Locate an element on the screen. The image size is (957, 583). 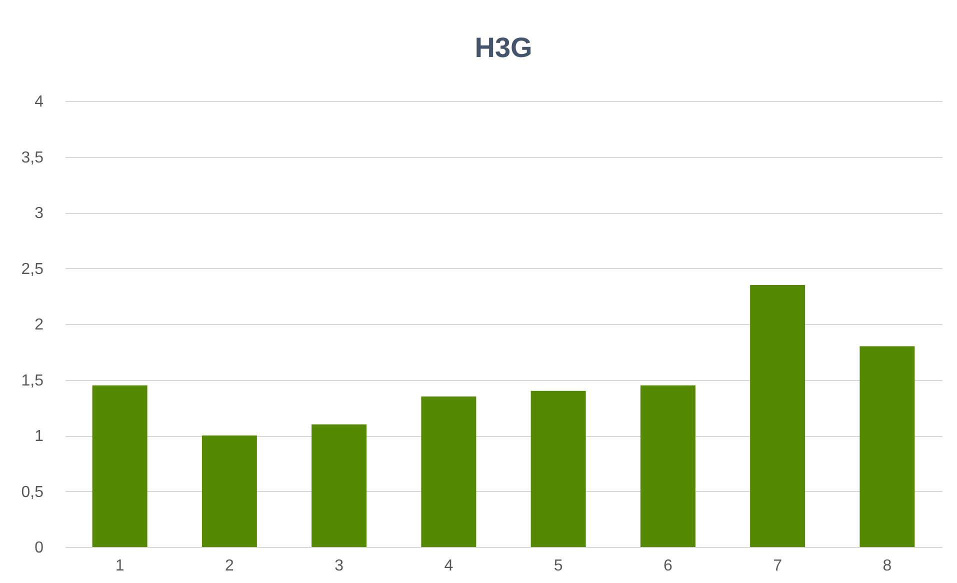
y-tick-label: 0,5 is located at coordinates (32, 492).